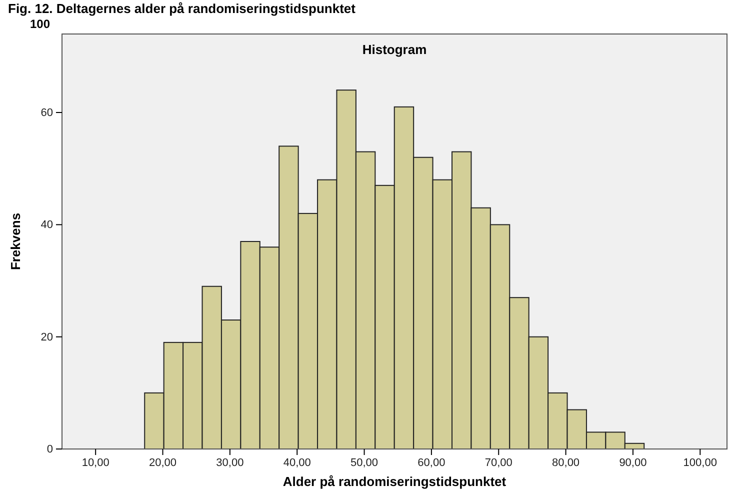 This screenshot has height=491, width=729. Describe the element at coordinates (498, 462) in the screenshot. I see `x-tick-label: 70,00` at that location.